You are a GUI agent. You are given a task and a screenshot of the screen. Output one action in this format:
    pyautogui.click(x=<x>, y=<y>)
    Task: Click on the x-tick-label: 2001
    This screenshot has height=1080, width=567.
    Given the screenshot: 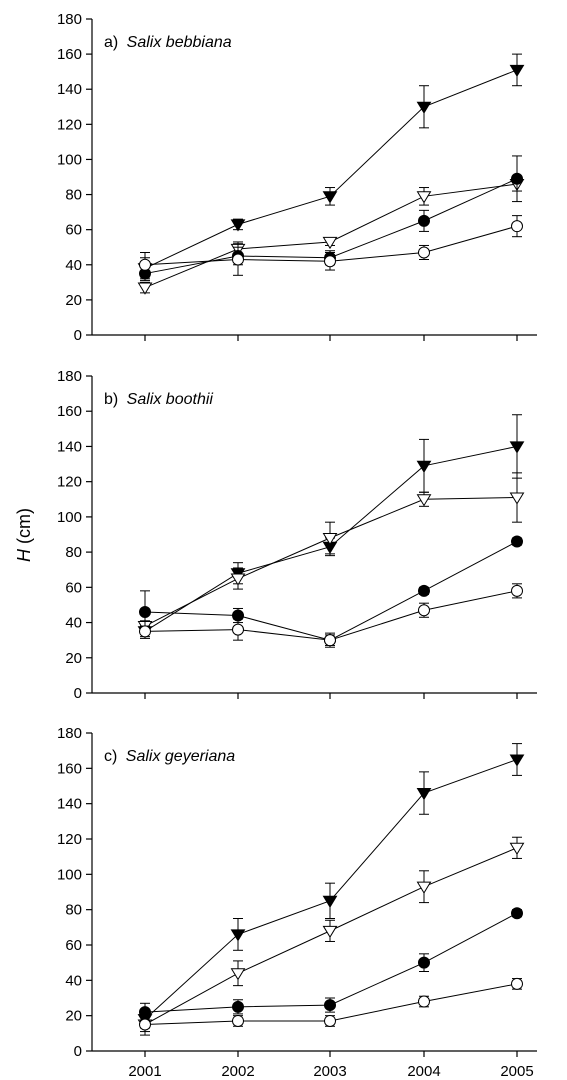 What is the action you would take?
    pyautogui.click(x=144, y=1071)
    